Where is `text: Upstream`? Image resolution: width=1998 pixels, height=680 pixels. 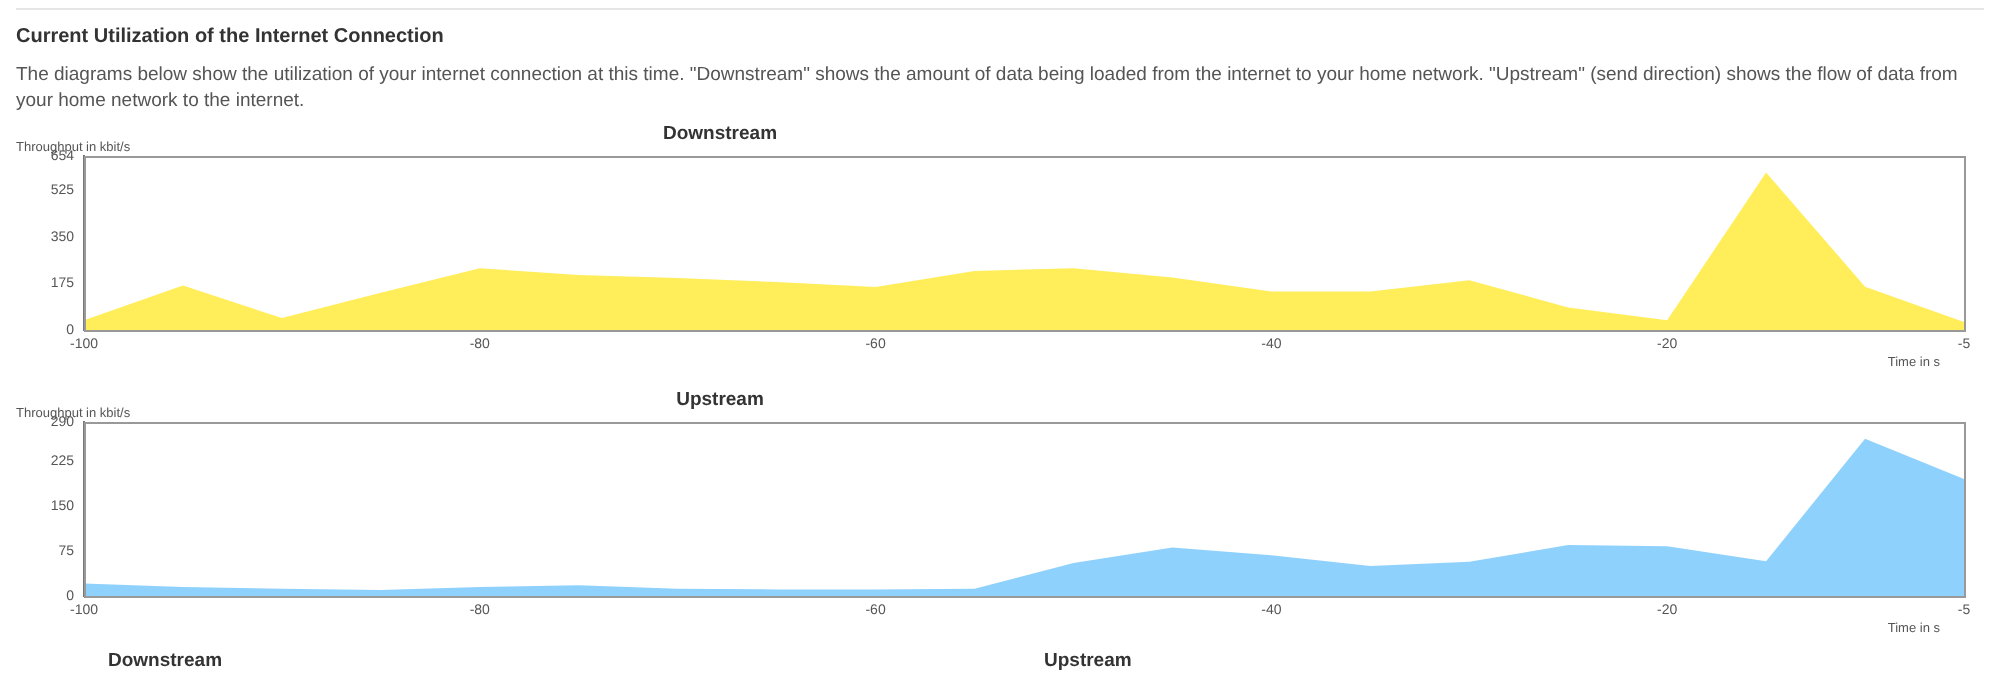 text: Upstream is located at coordinates (1088, 661).